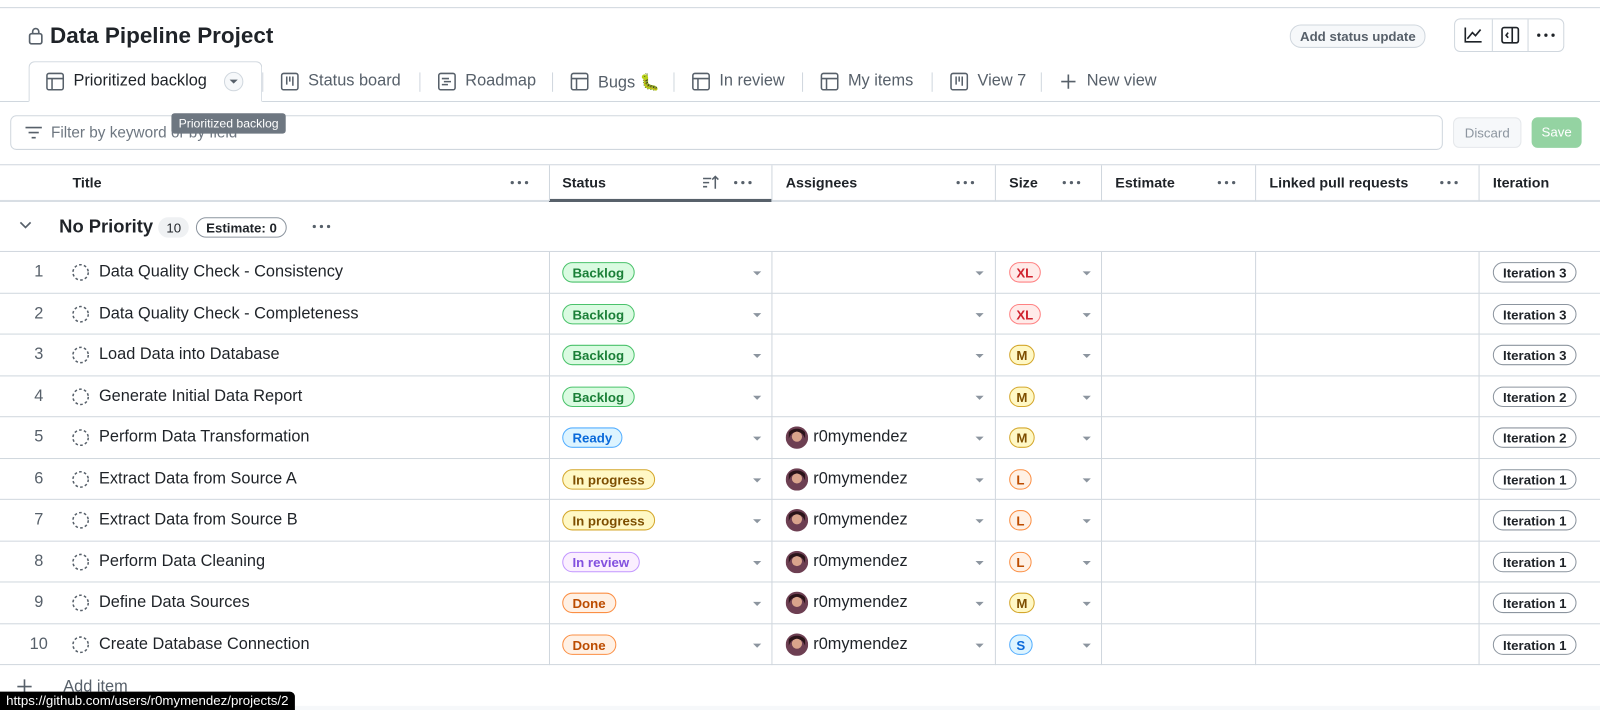 Image resolution: width=1600 pixels, height=710 pixels. What do you see at coordinates (1449, 182) in the screenshot?
I see `column-menu` at bounding box center [1449, 182].